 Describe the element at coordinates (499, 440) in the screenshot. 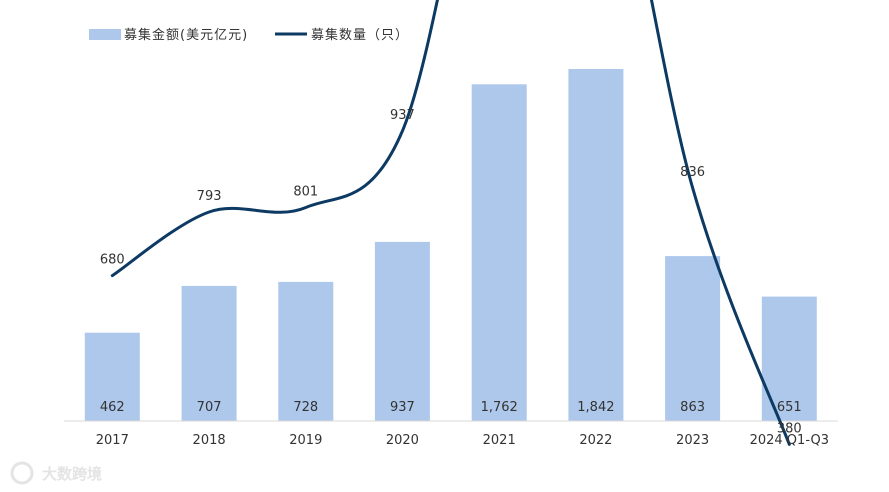

I see `x-tick-label: 2021` at that location.